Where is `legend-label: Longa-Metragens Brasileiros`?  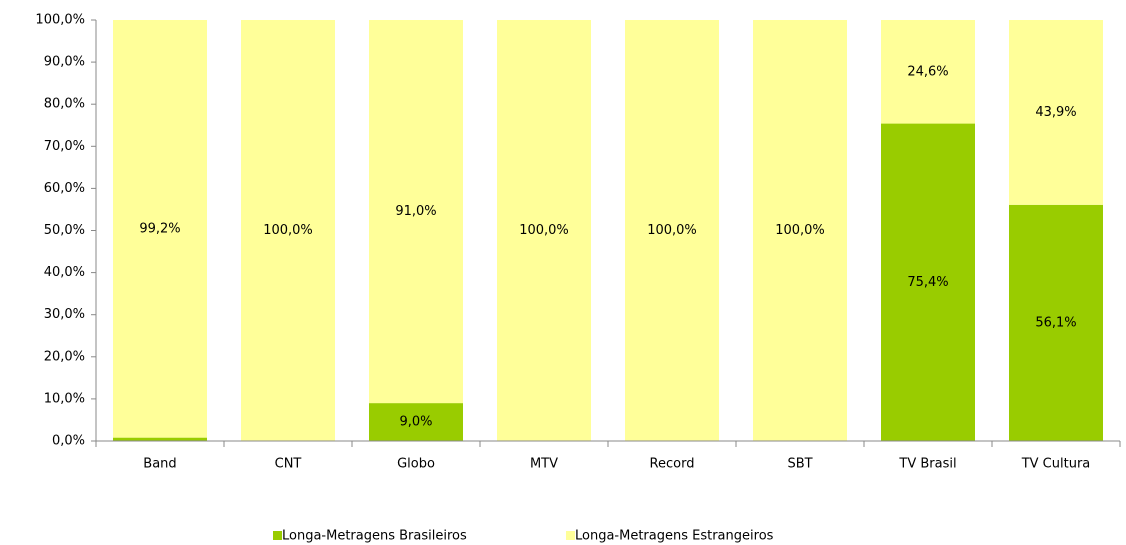
legend-label: Longa-Metragens Brasileiros is located at coordinates (374, 536).